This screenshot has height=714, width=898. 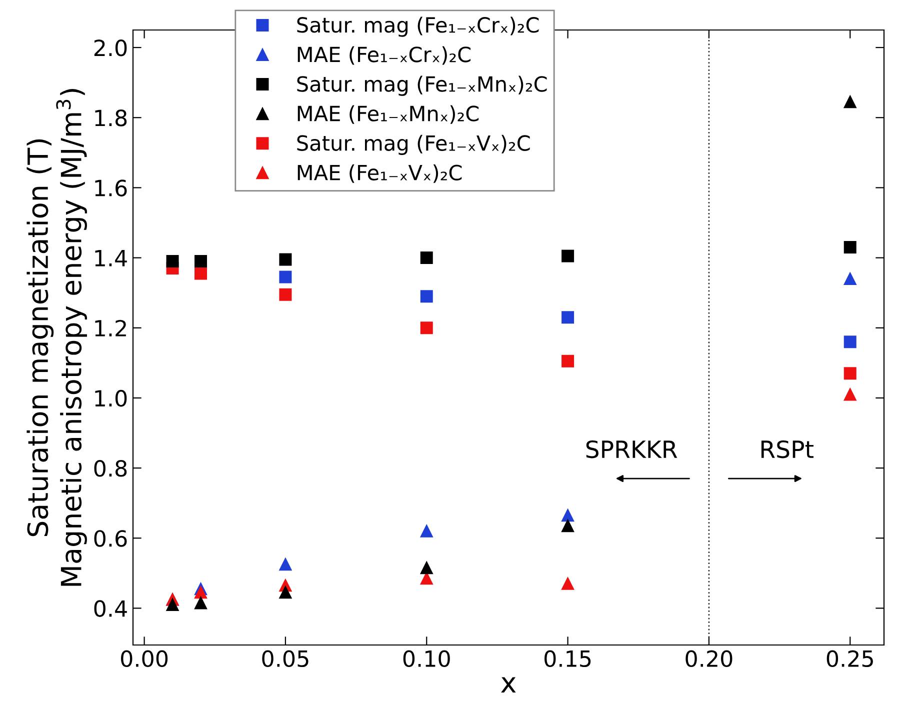 I want to click on y-tick-label: 0.4, so click(x=110, y=608).